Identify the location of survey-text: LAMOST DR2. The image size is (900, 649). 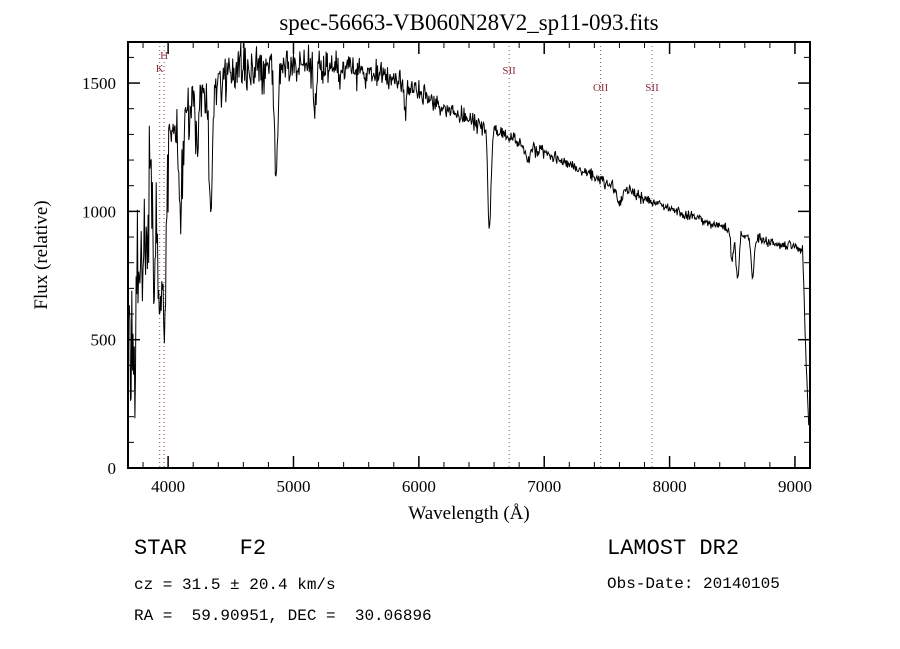
(673, 548).